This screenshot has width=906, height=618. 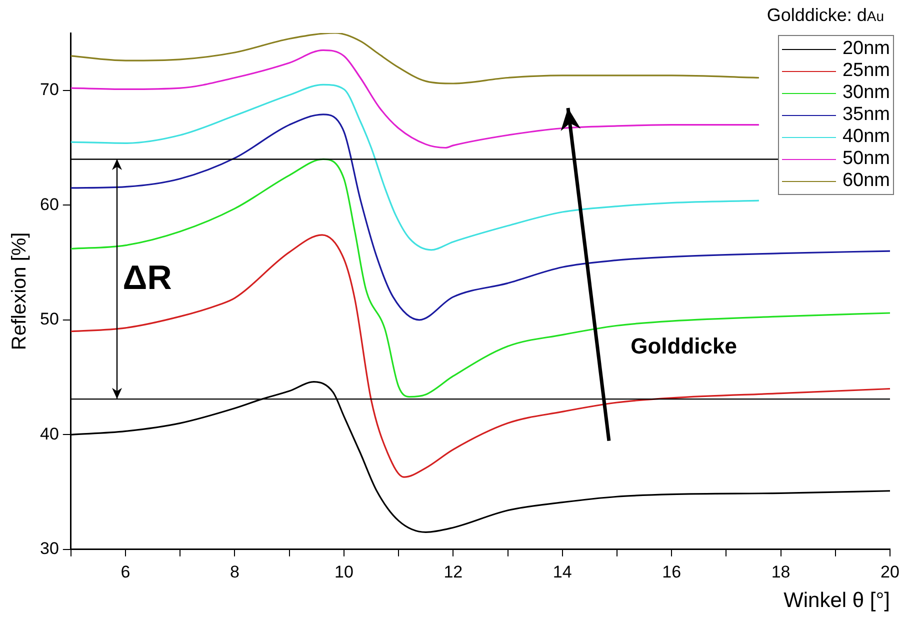 I want to click on x-tick-label: 16, so click(x=672, y=572).